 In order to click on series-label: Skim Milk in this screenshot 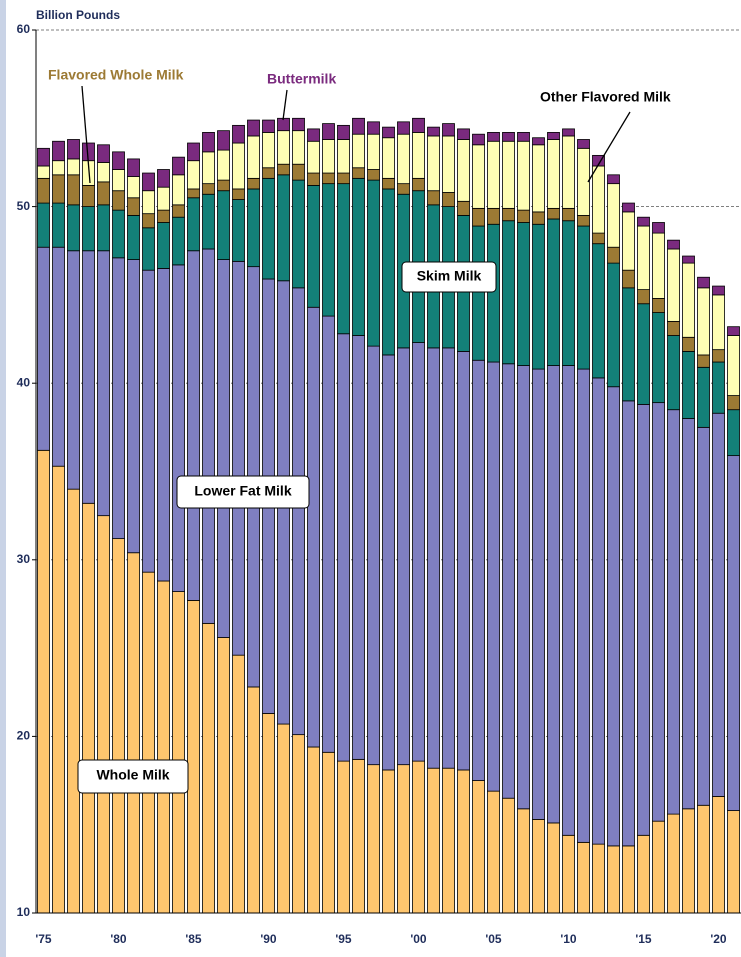, I will do `click(449, 276)`.